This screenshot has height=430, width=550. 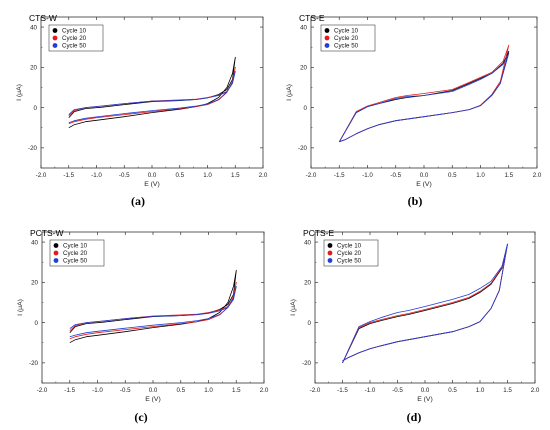 I want to click on panel-title: PCTS-E, so click(x=319, y=233).